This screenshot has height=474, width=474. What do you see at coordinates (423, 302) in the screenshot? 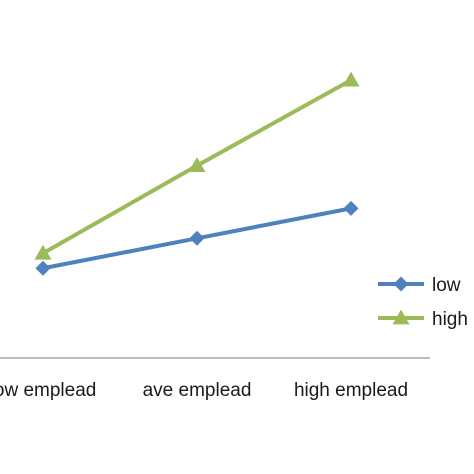
I see `legend: low high` at bounding box center [423, 302].